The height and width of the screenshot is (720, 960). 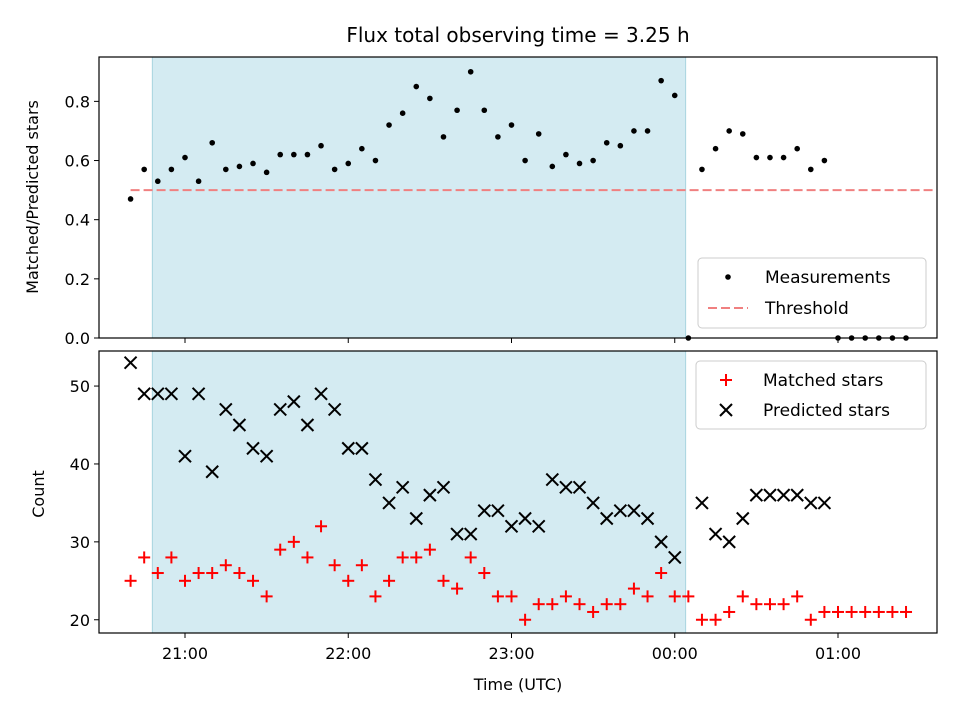 I want to click on x-tick-label: 22:00, so click(x=348, y=653).